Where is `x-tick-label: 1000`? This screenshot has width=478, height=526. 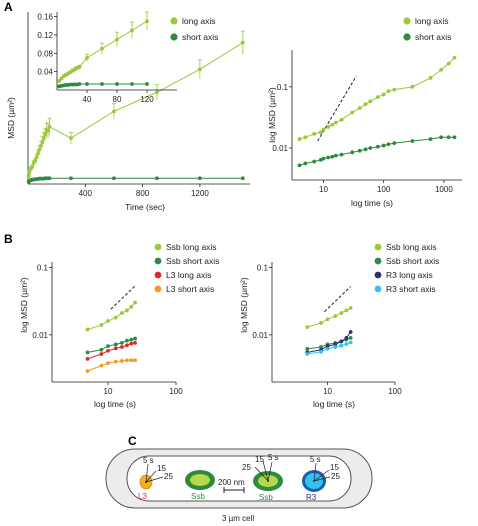 x-tick-label: 1000 is located at coordinates (444, 189).